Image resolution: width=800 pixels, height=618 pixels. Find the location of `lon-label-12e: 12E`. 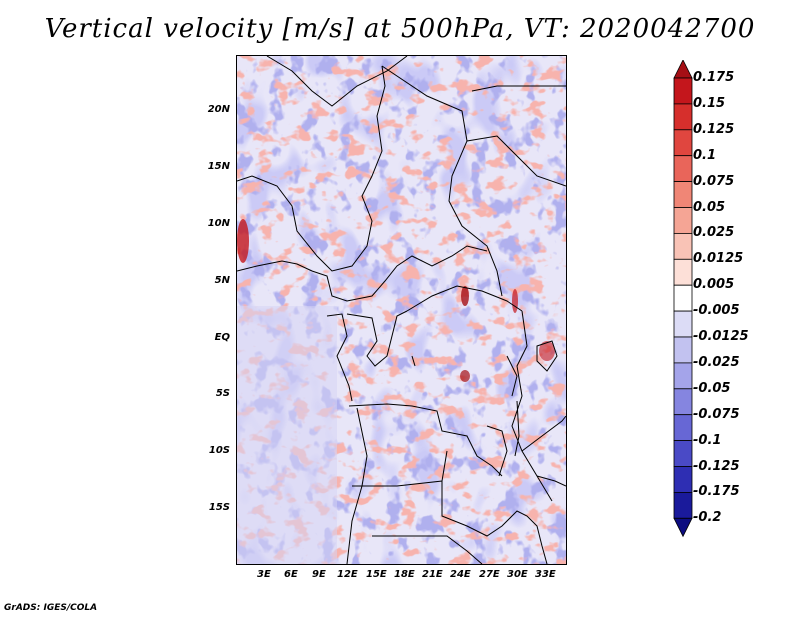

lon-label-12e: 12E is located at coordinates (347, 574).